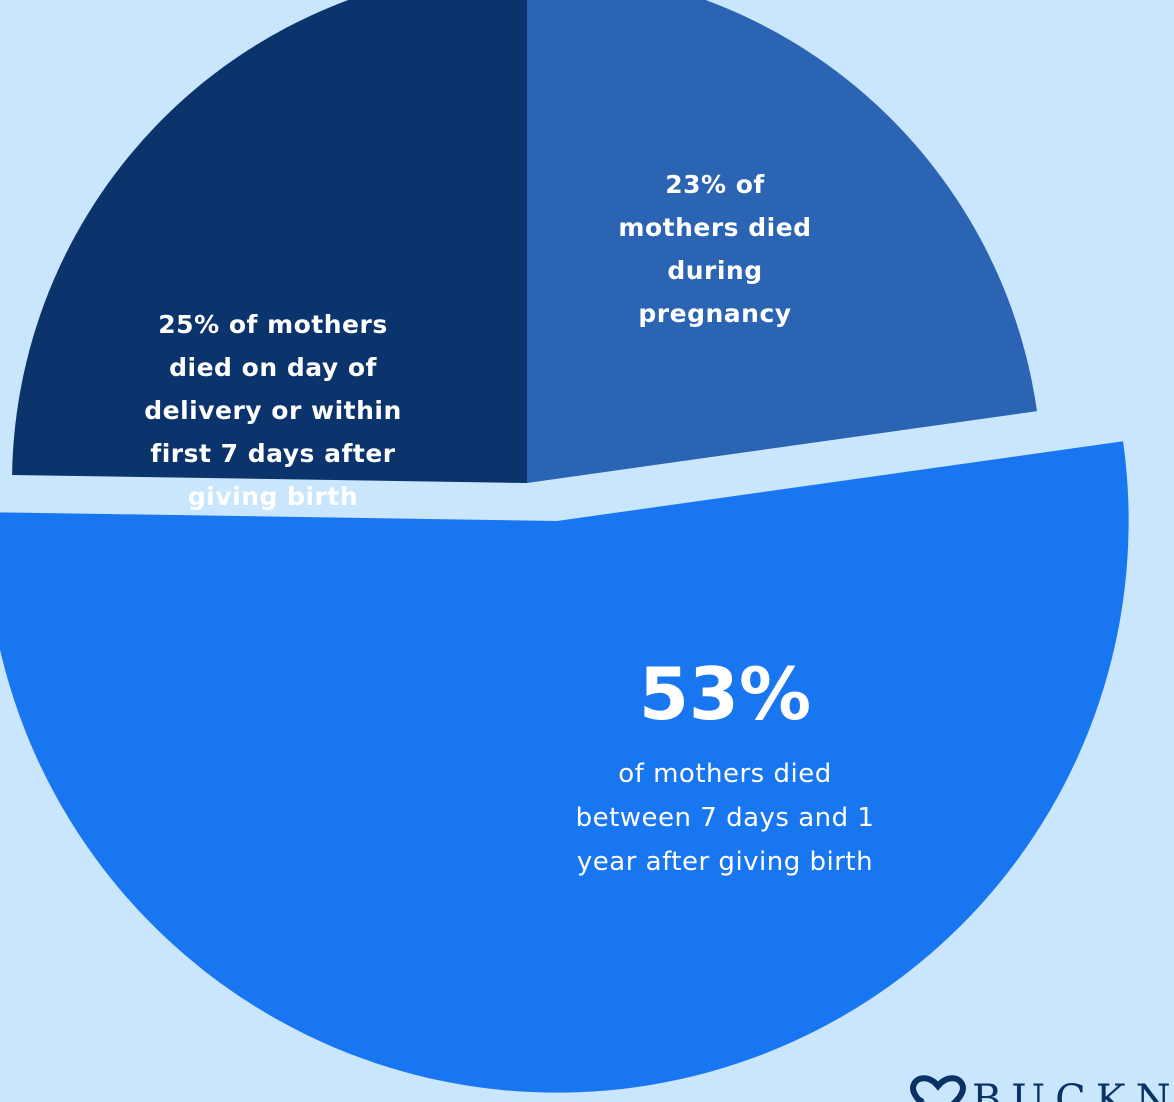 The height and width of the screenshot is (1102, 1174). Describe the element at coordinates (715, 249) in the screenshot. I see `slice-label-pregnancy: 23% of mothers died during pregnancy` at that location.